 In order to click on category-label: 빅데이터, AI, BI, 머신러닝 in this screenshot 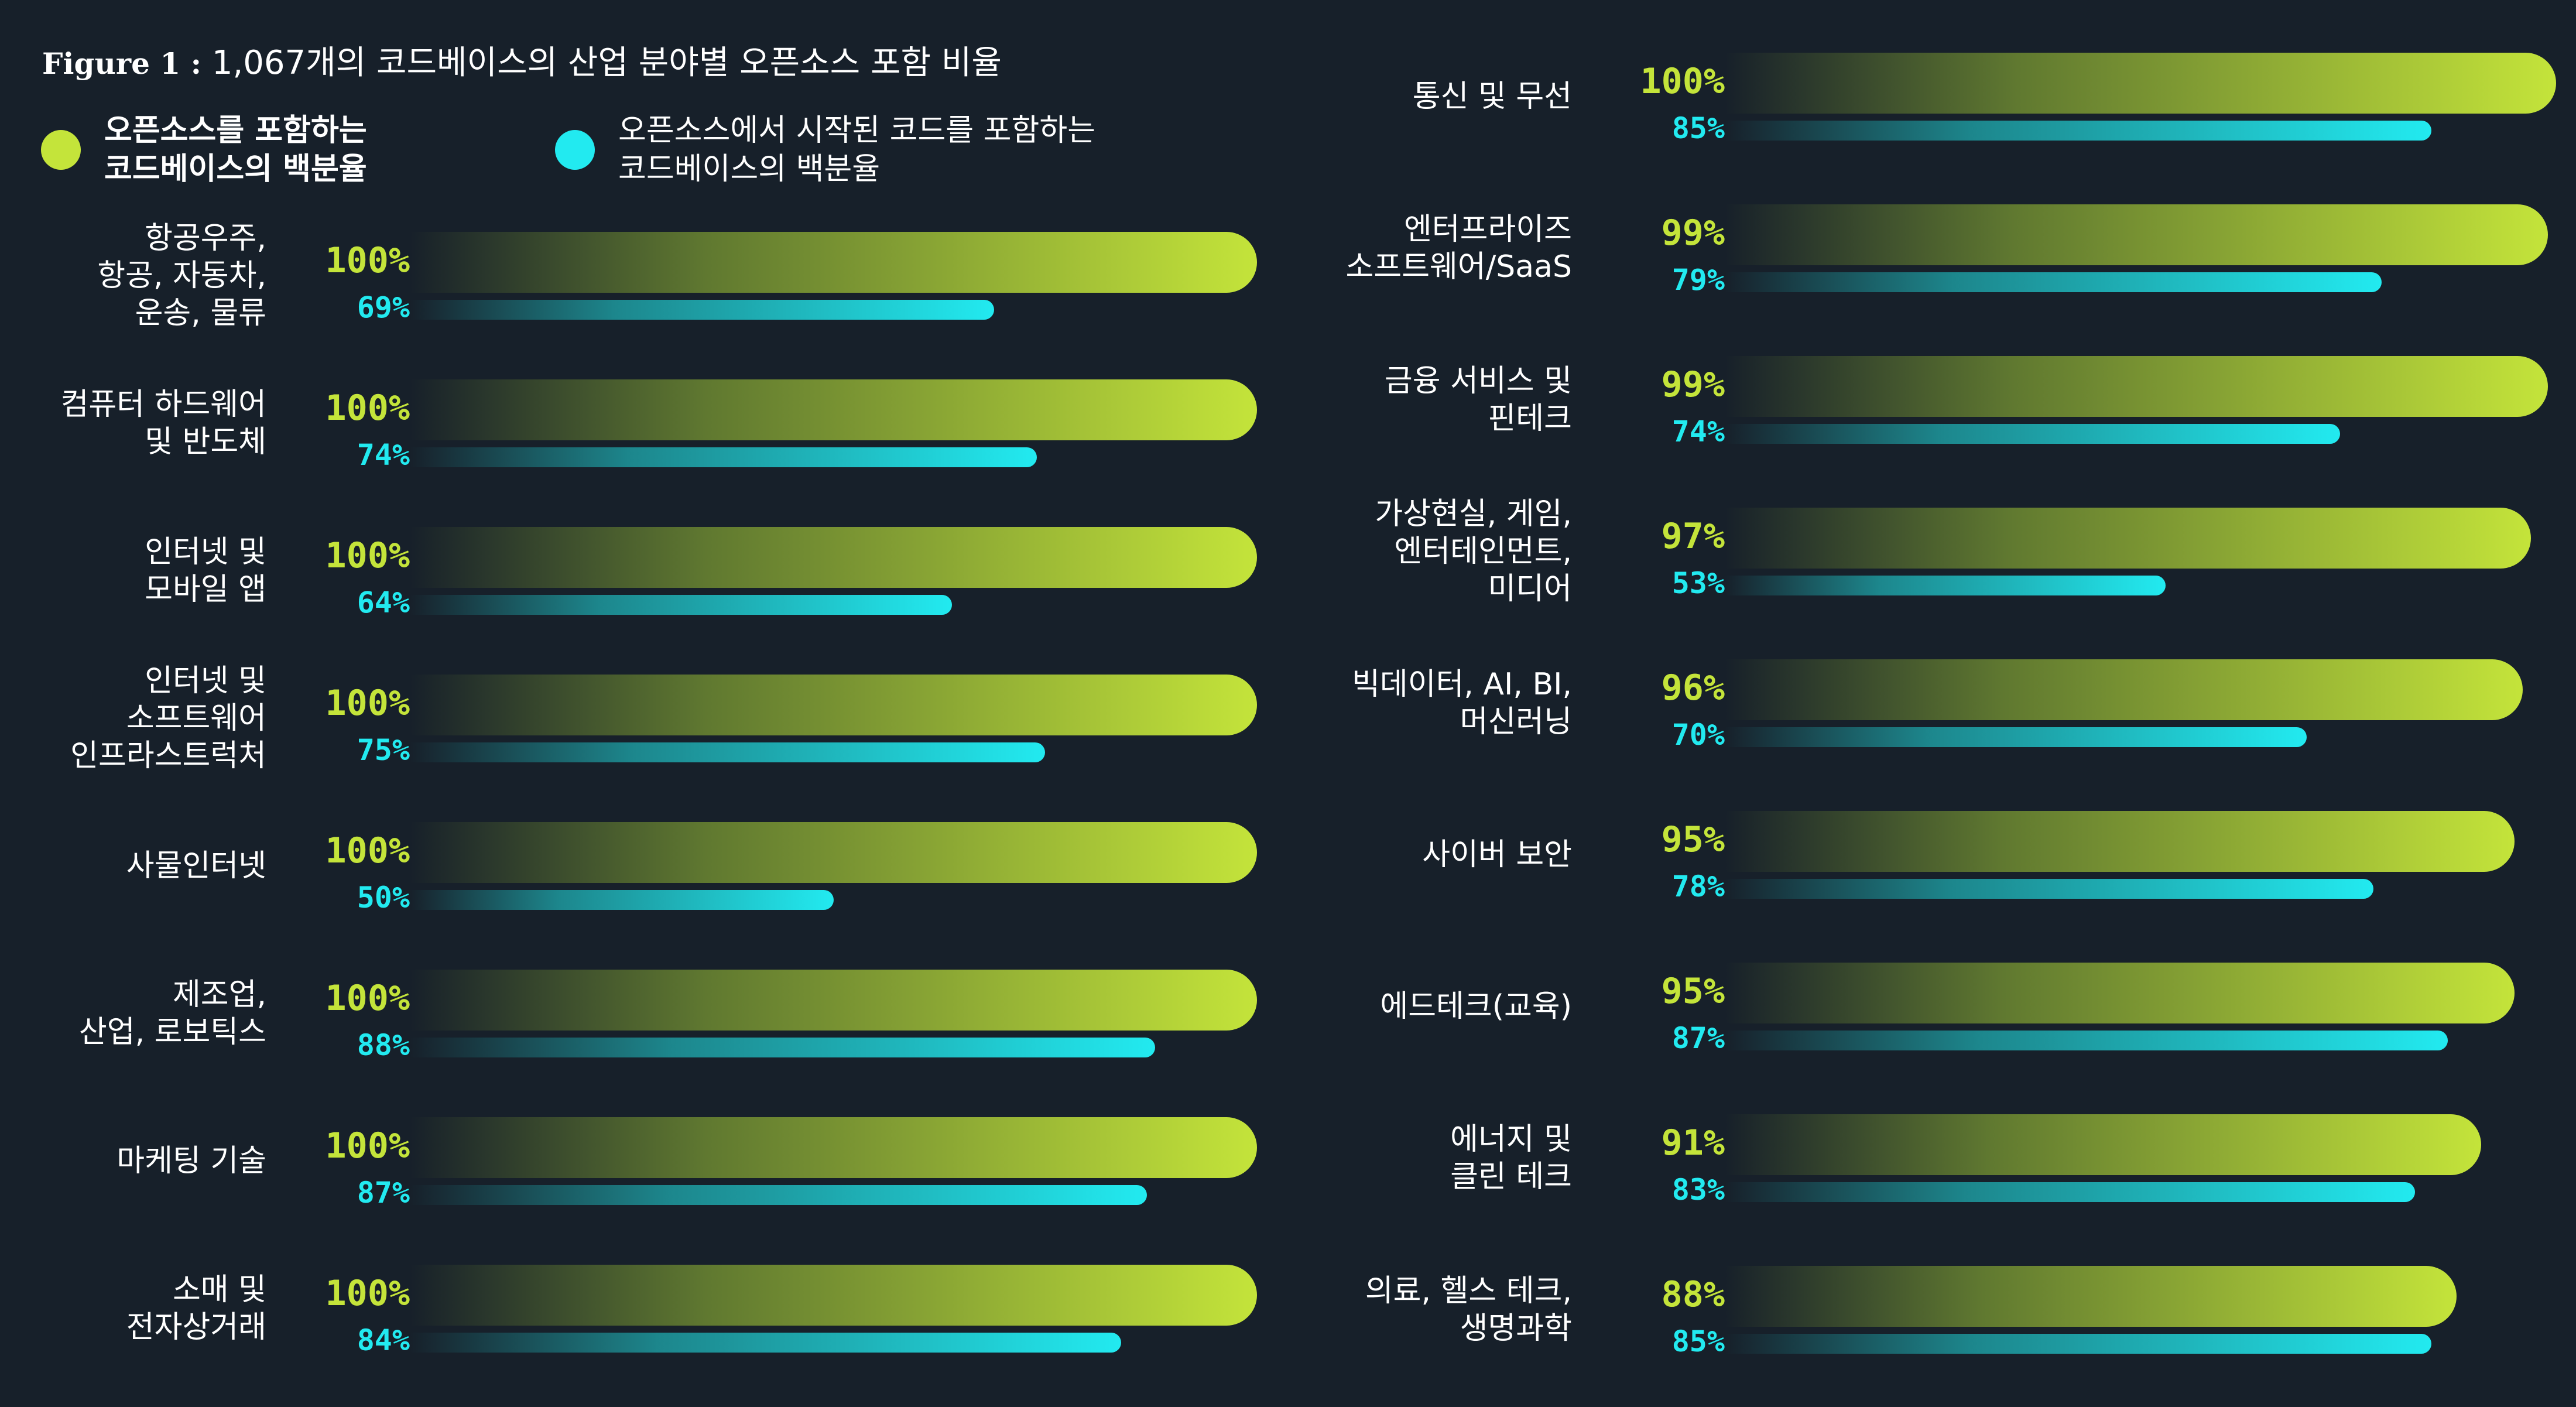, I will do `click(786, 703)`.